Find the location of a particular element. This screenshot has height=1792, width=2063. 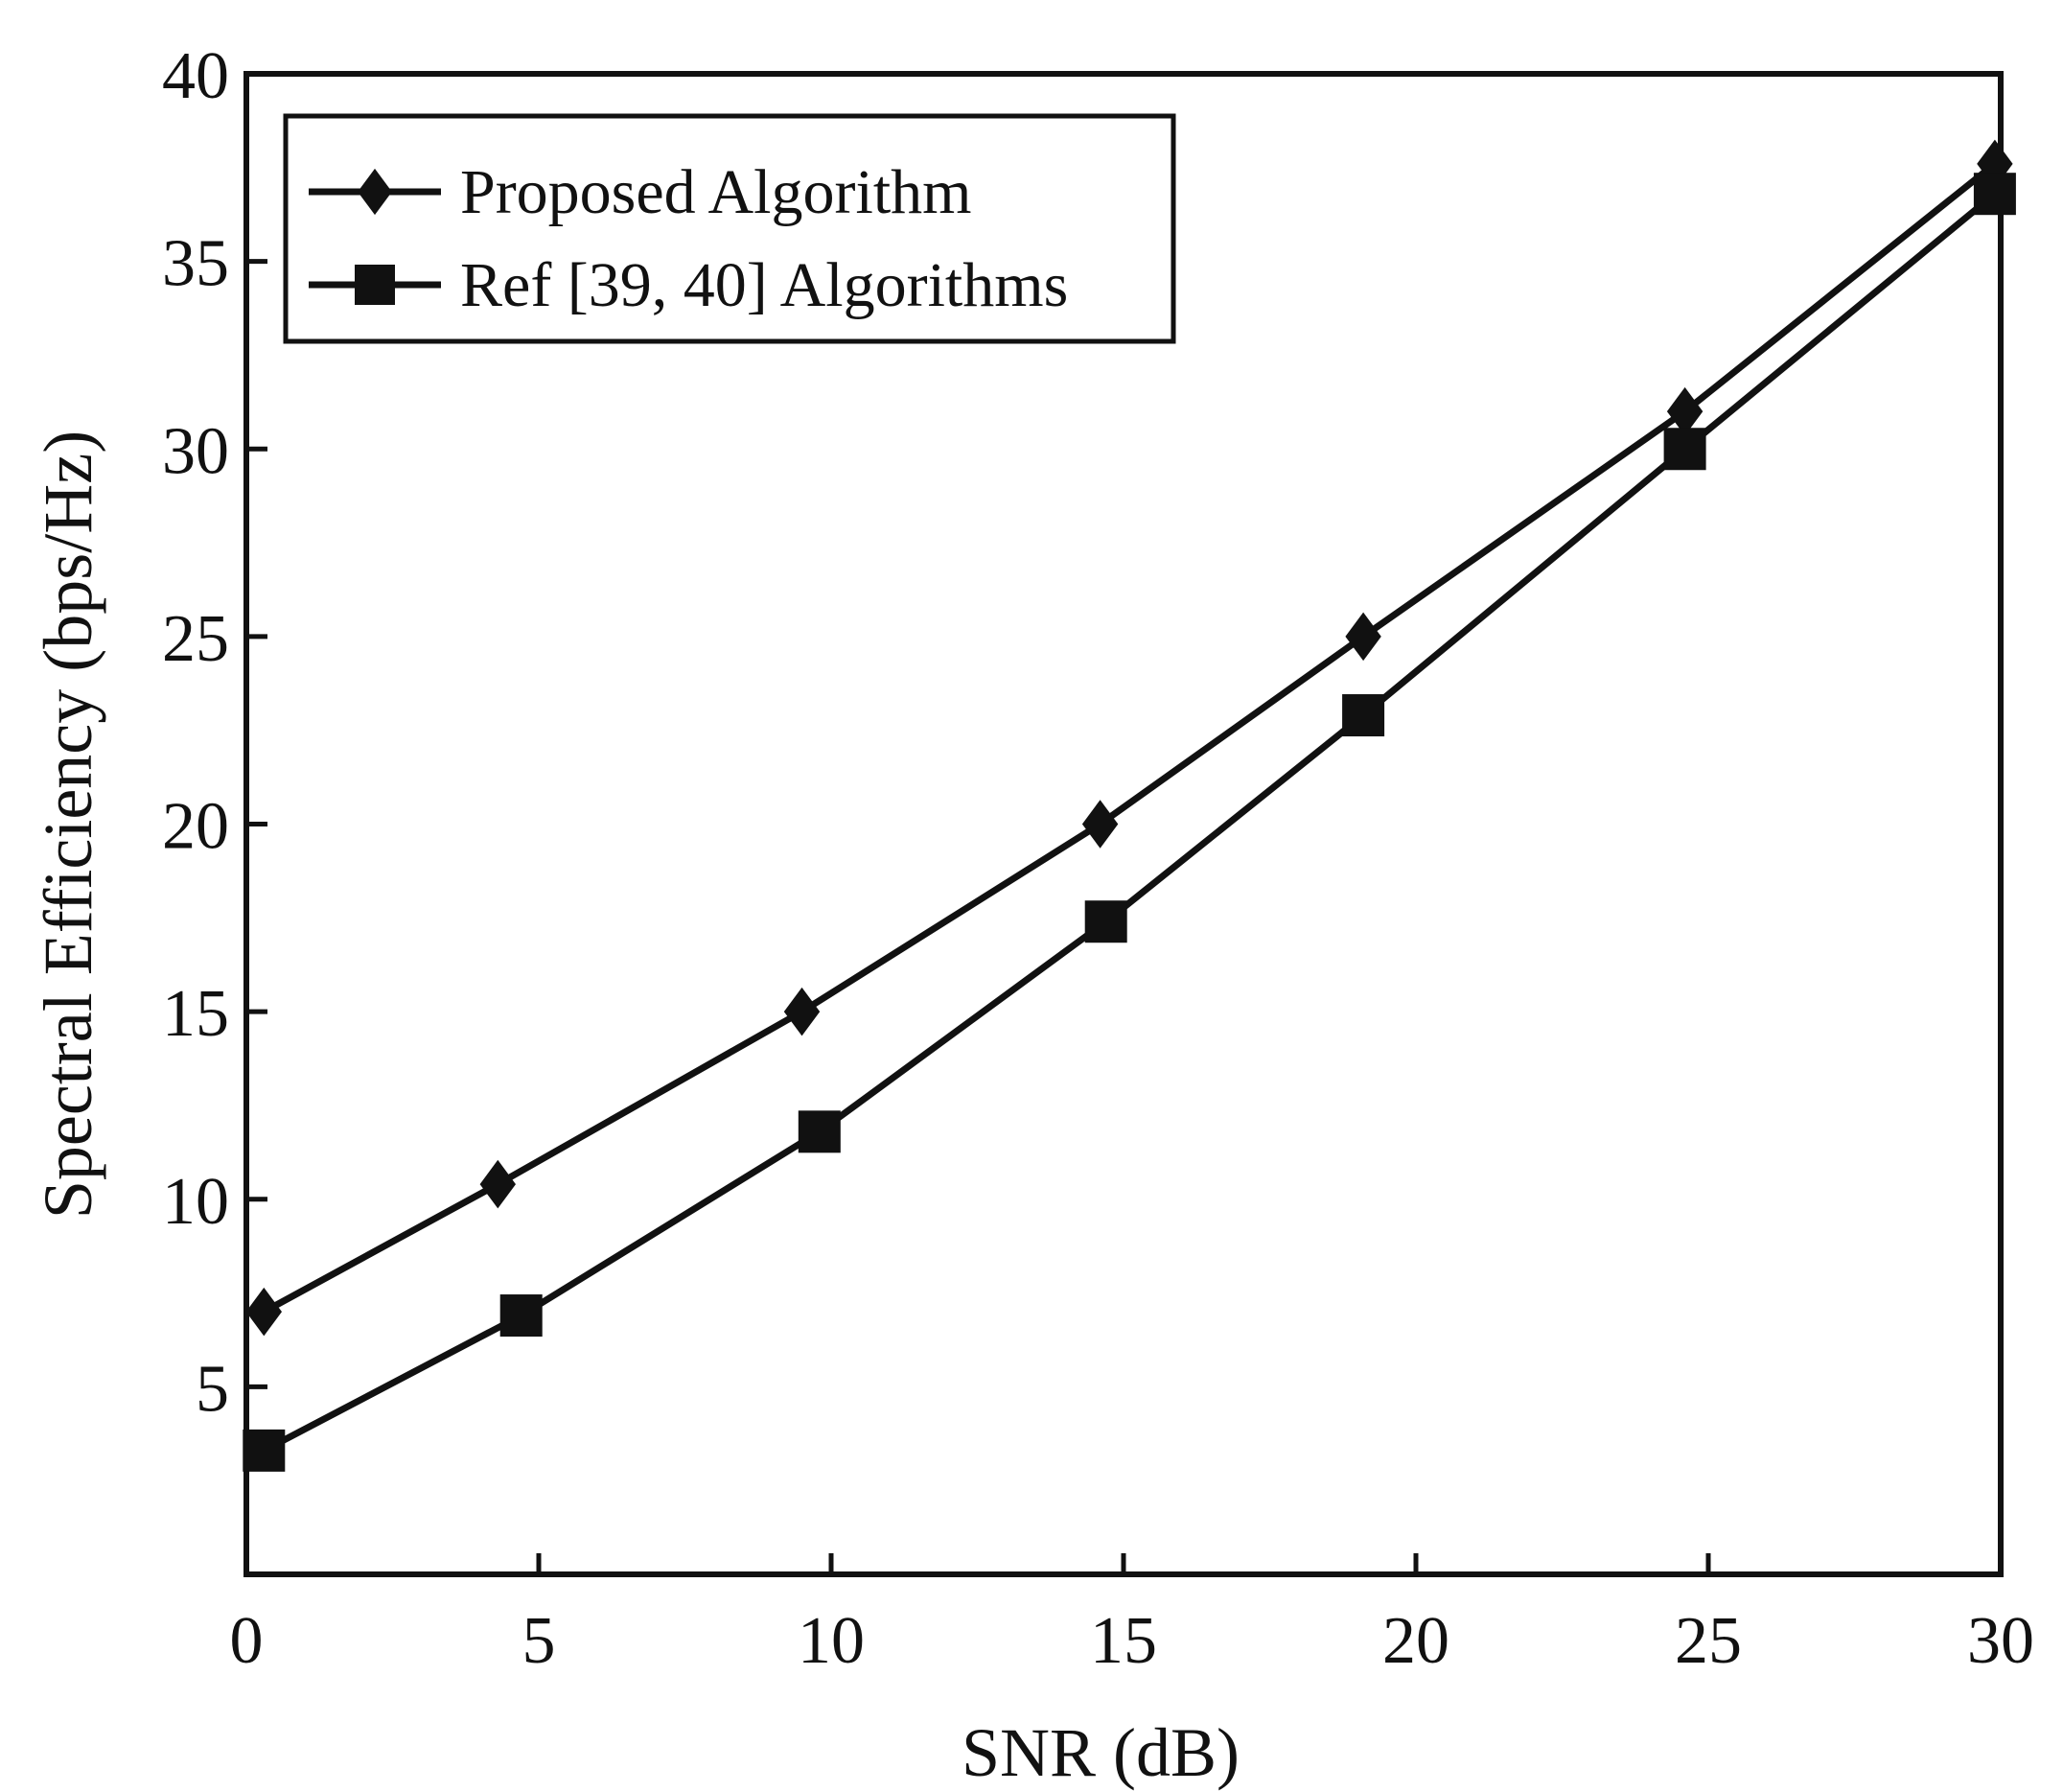

x-tick-label: 10 is located at coordinates (831, 1641).